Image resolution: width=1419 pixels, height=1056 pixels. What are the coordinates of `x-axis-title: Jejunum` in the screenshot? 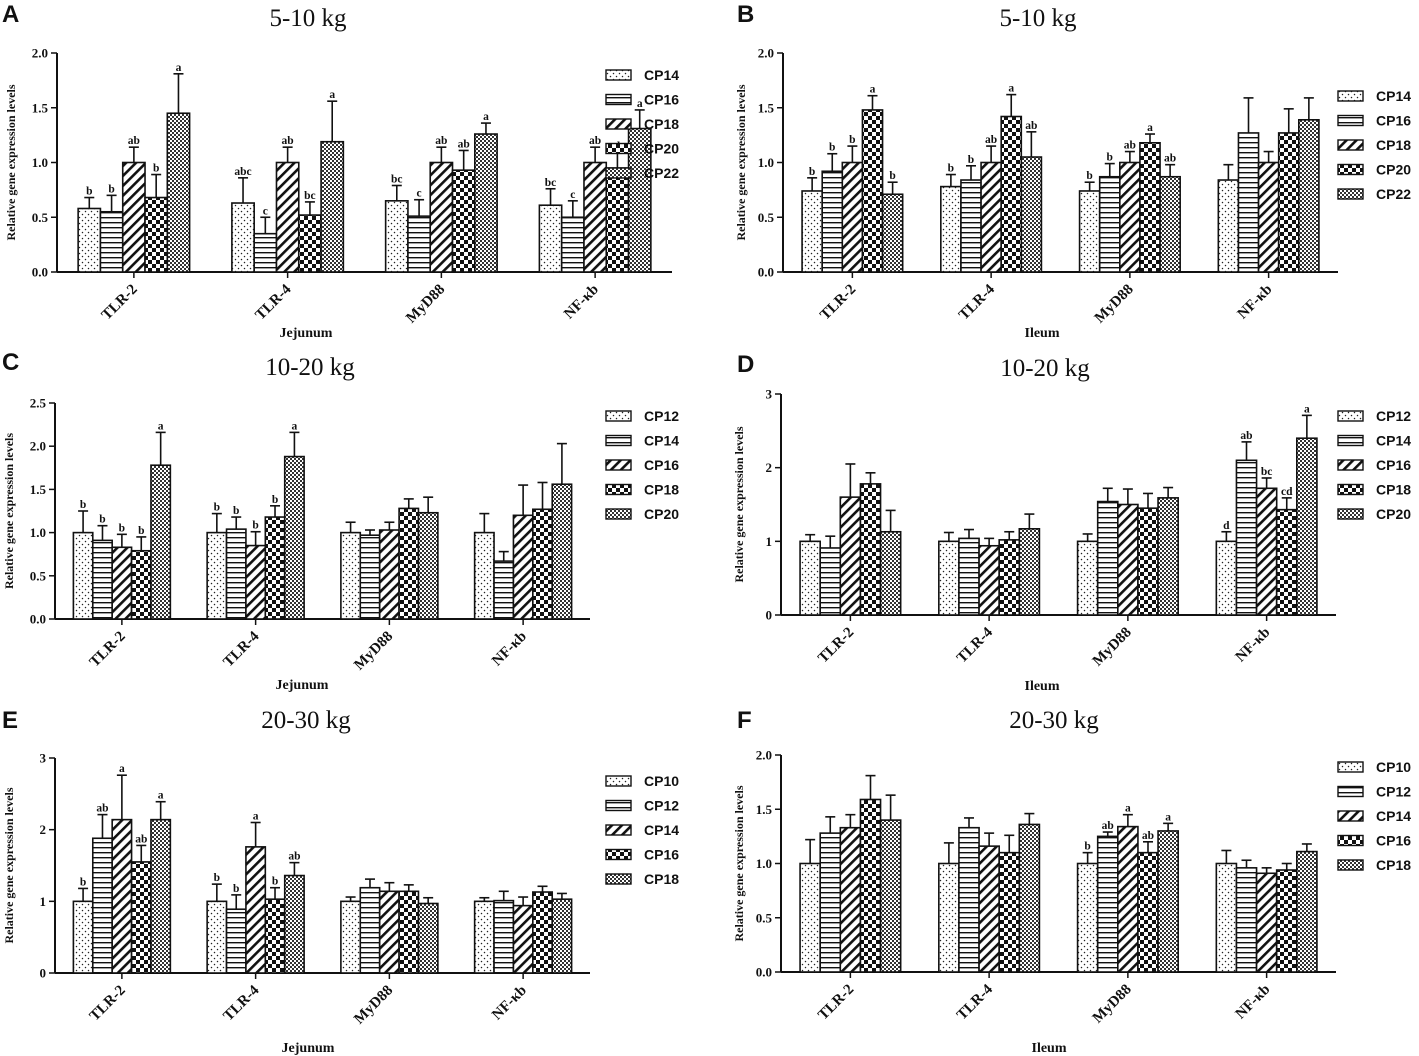 It's located at (302, 685).